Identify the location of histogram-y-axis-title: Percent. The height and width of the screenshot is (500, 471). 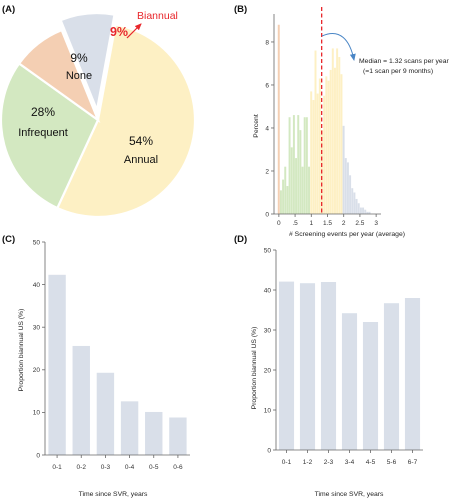
(256, 126).